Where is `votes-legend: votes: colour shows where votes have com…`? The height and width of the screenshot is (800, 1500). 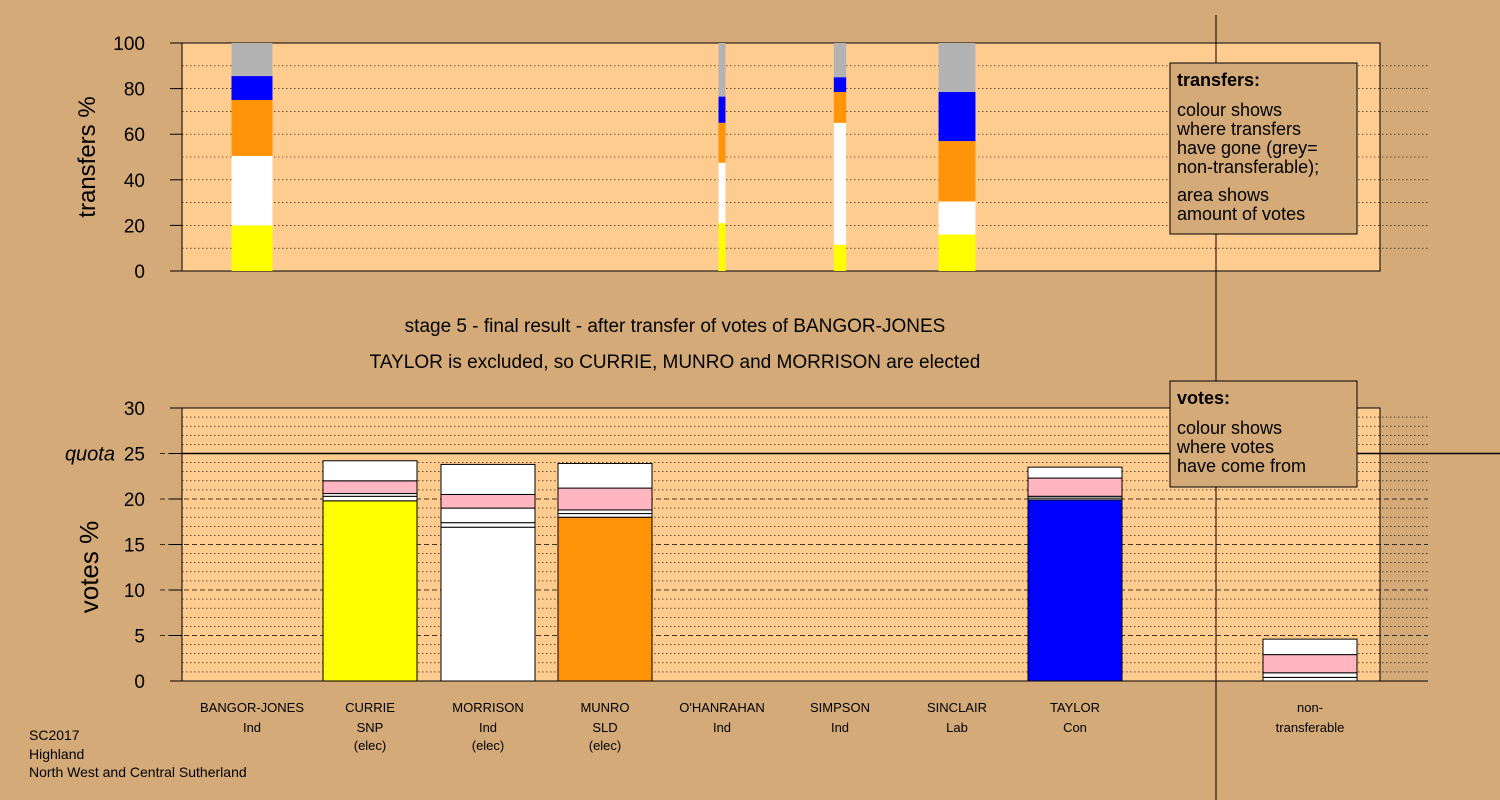 votes-legend: votes: colour shows where votes have com… is located at coordinates (1263, 434).